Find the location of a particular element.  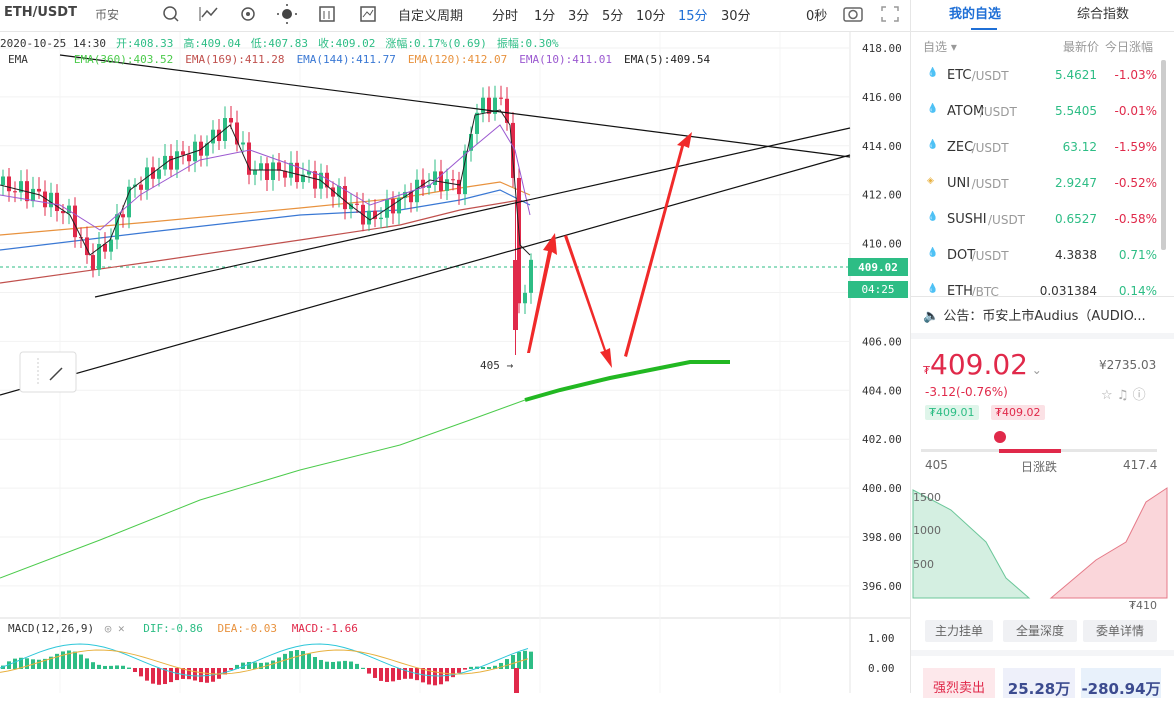

price-tick-label: 410.00 is located at coordinates (882, 244).